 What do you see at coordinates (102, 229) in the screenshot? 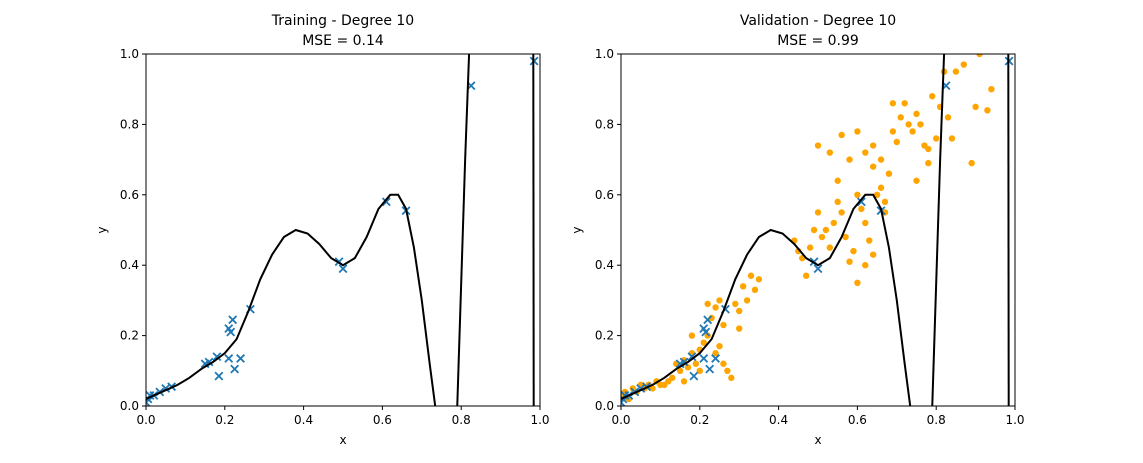
I see `y-axis-label: y` at bounding box center [102, 229].